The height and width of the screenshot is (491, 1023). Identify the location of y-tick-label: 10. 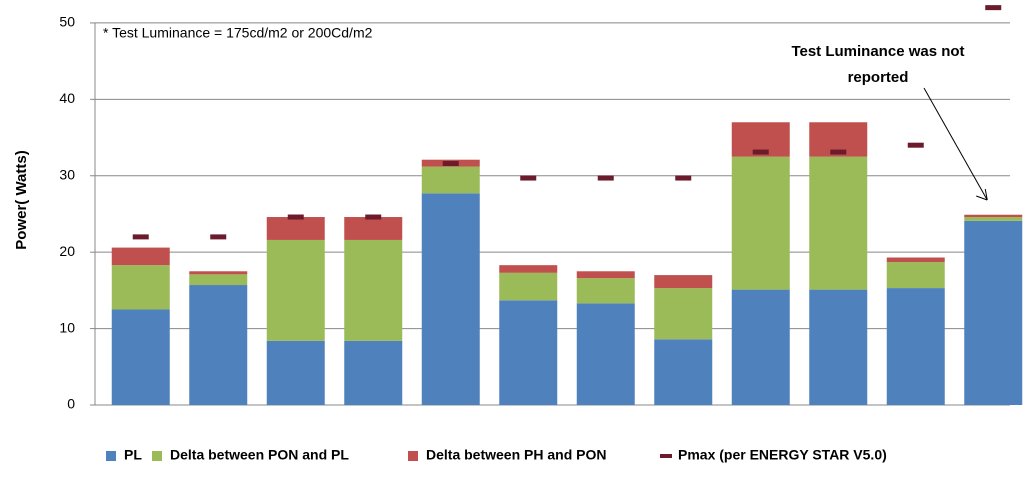
(67, 327).